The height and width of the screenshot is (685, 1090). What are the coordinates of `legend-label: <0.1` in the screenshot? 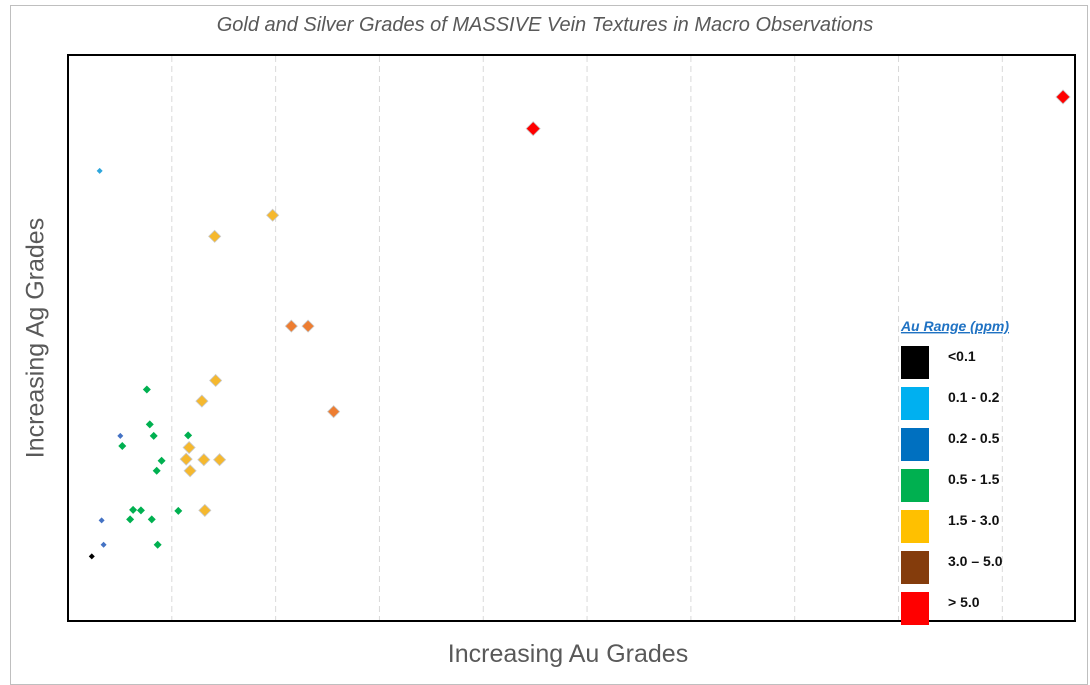 It's located at (962, 356).